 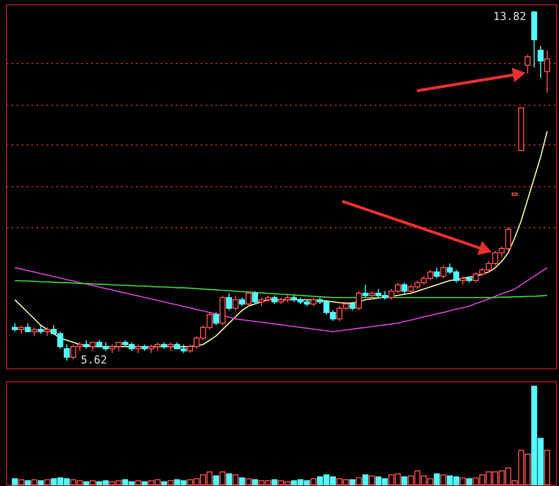 I want to click on annotation: 13.82, so click(x=509, y=17).